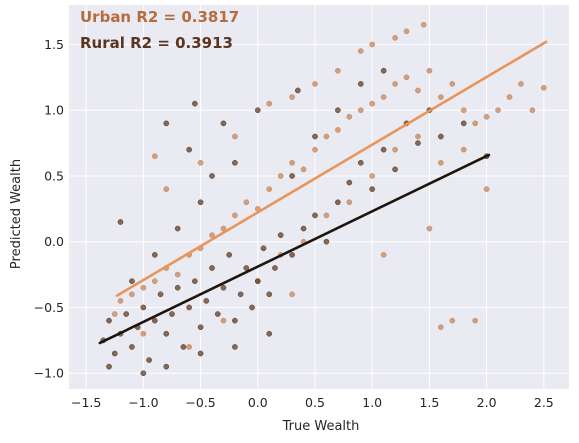 This screenshot has width=579, height=443. What do you see at coordinates (143, 402) in the screenshot?
I see `x-tick-label: −1.0` at bounding box center [143, 402].